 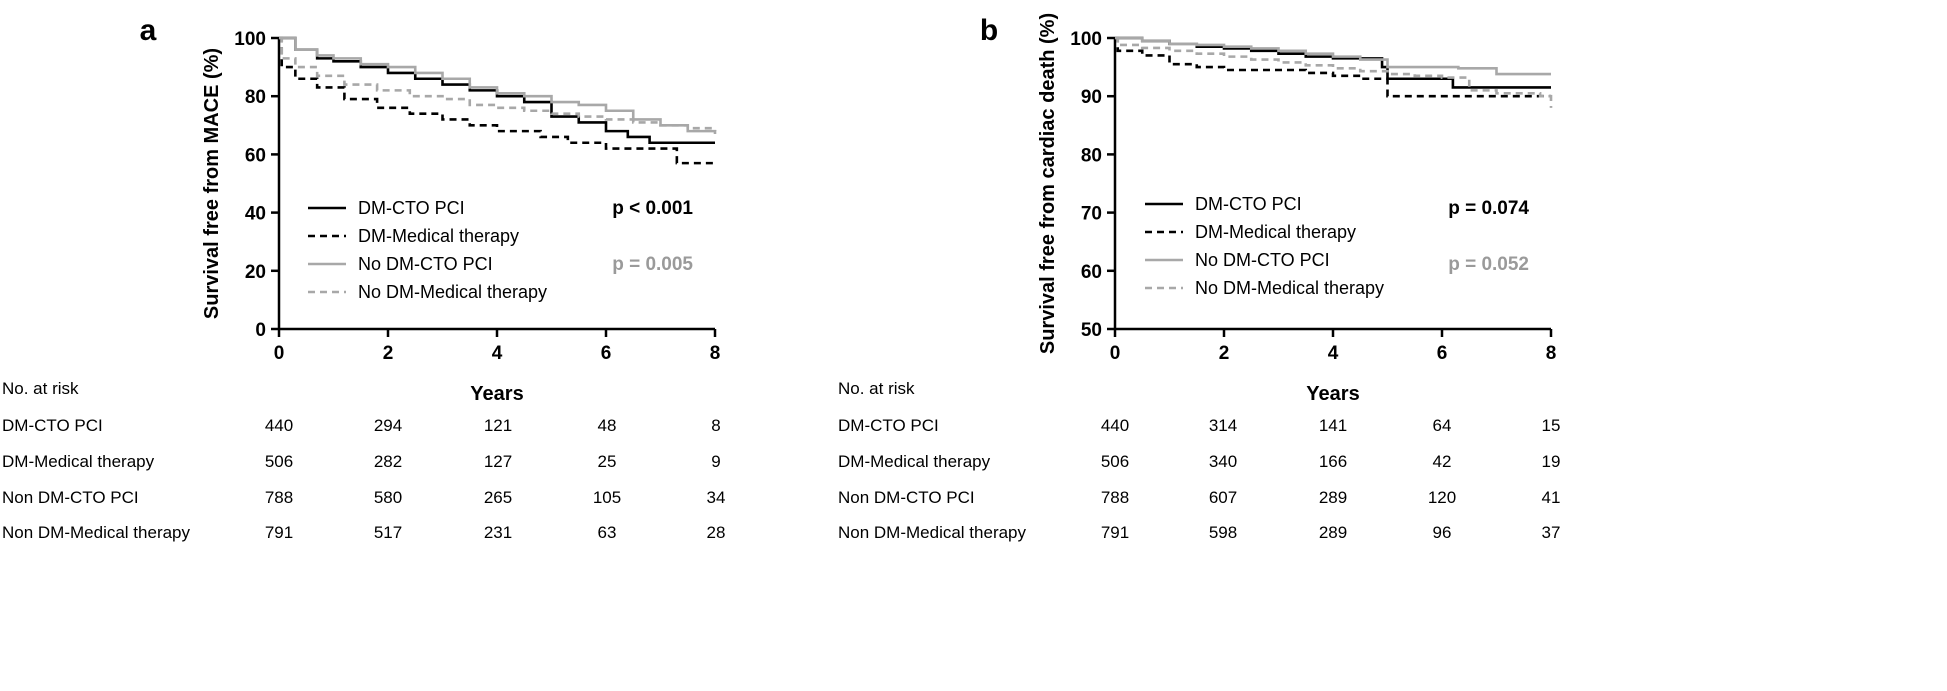 What do you see at coordinates (255, 272) in the screenshot?
I see `y-tick-label: 20` at bounding box center [255, 272].